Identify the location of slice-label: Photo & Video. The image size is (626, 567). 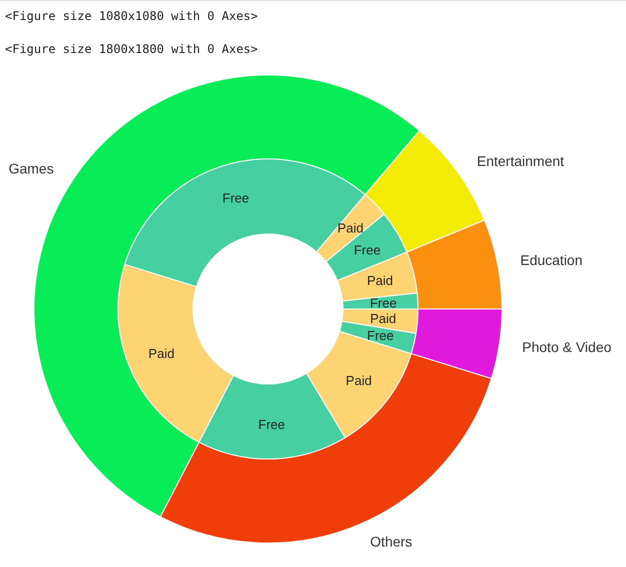
(567, 346).